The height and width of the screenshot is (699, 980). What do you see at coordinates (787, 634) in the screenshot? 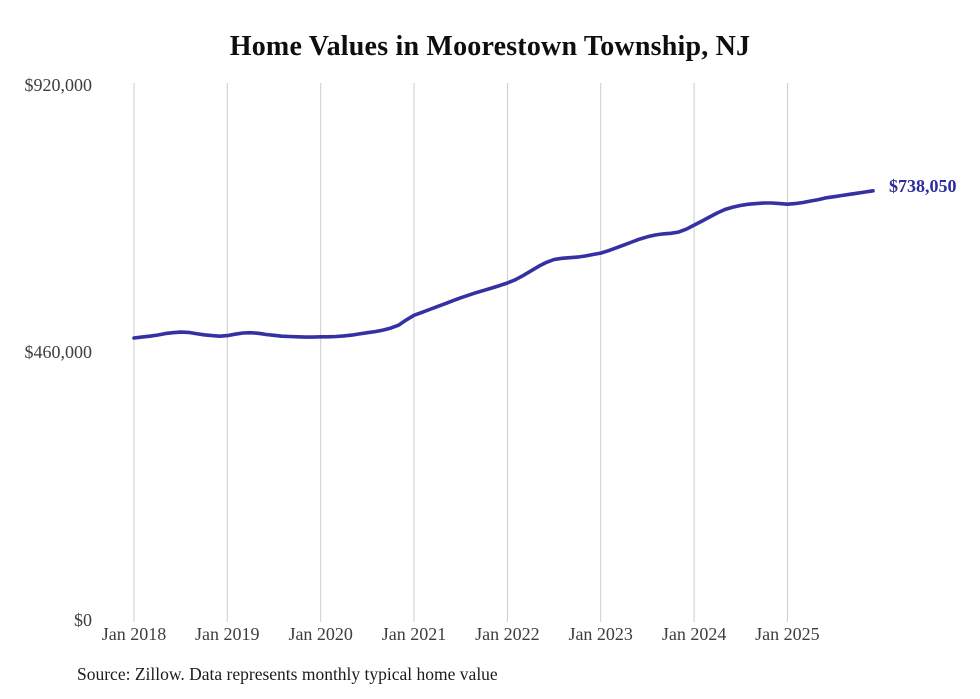
I see `x-tick-label: Jan 2025` at bounding box center [787, 634].